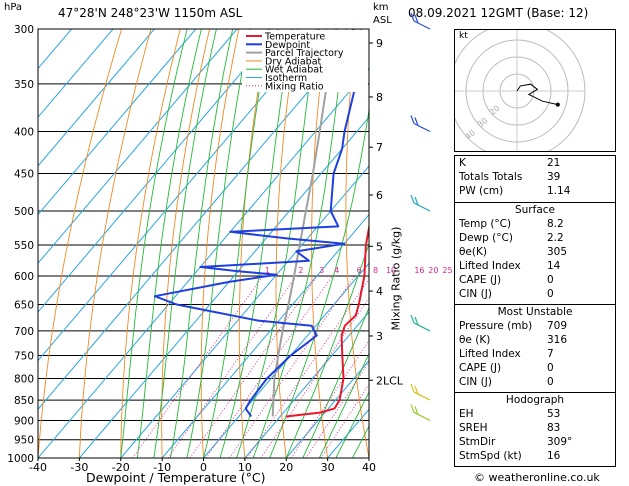 This screenshot has width=629, height=486. I want to click on surface-label: Lifted Index, so click(490, 266).